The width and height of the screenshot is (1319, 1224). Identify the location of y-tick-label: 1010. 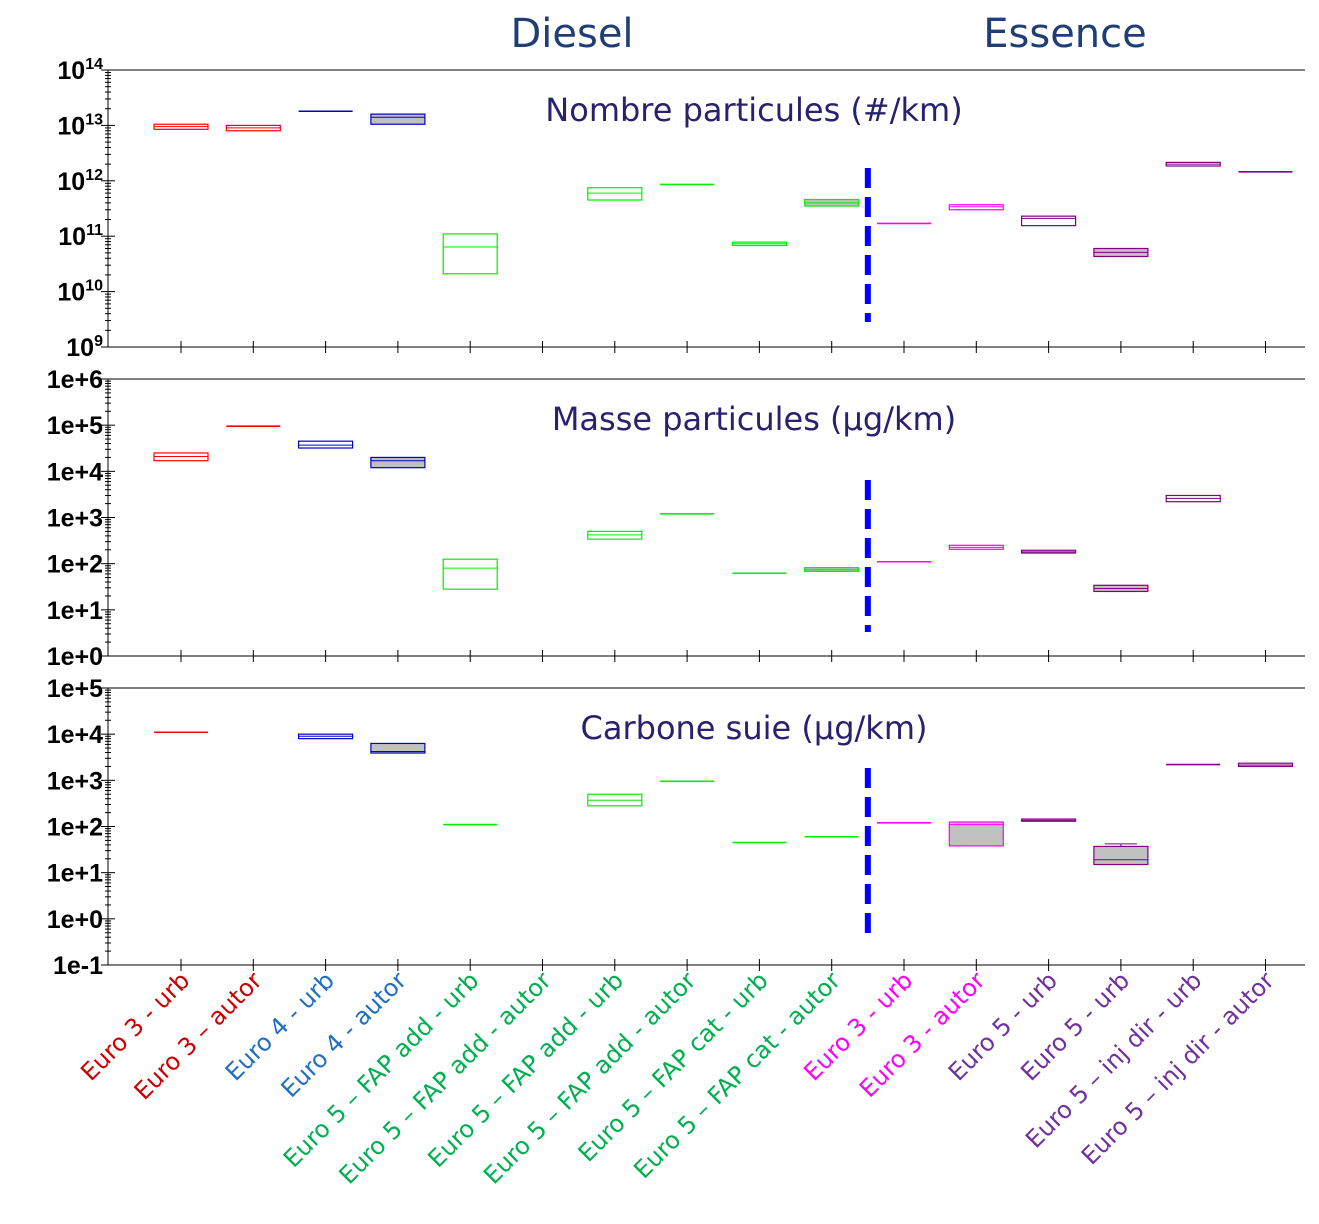
(80, 292).